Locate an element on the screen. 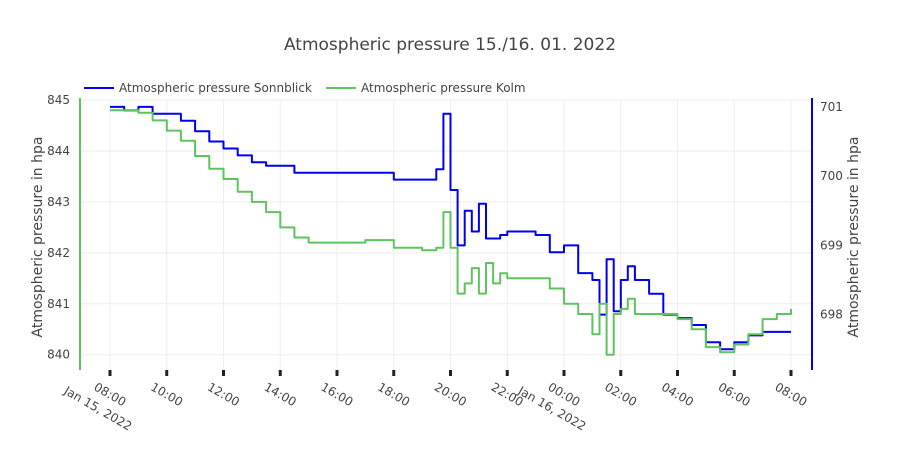 This screenshot has width=900, height=450. x-tick-label: 04:00 is located at coordinates (677, 394).